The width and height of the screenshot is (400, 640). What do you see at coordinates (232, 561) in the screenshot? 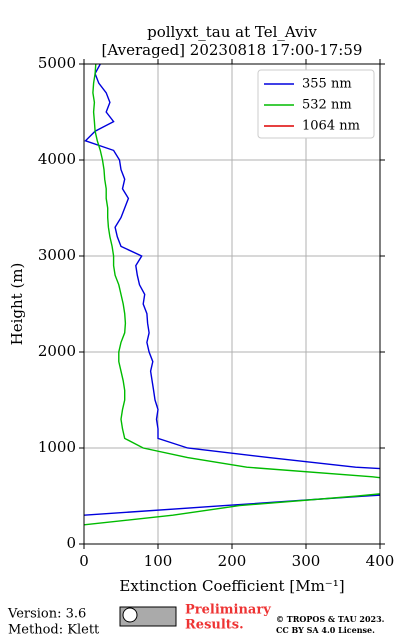
I see `x-tick-label: 200` at bounding box center [232, 561].